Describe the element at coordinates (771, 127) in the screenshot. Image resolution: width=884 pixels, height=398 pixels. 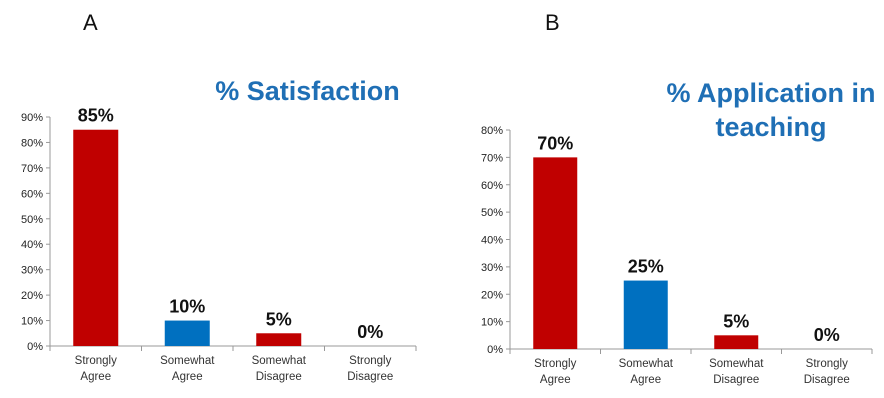
I see `chart-title-b-line-2: teaching` at that location.